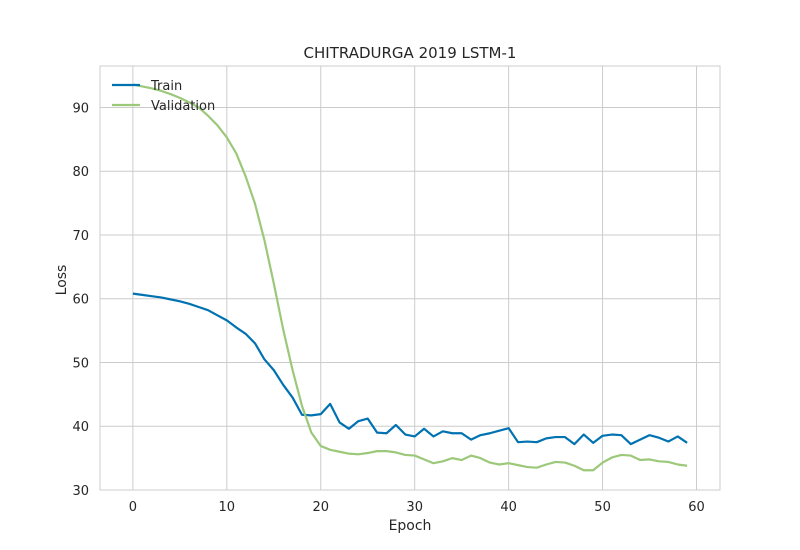 The width and height of the screenshot is (800, 550). What do you see at coordinates (80, 108) in the screenshot?
I see `y-tick-label: 90` at bounding box center [80, 108].